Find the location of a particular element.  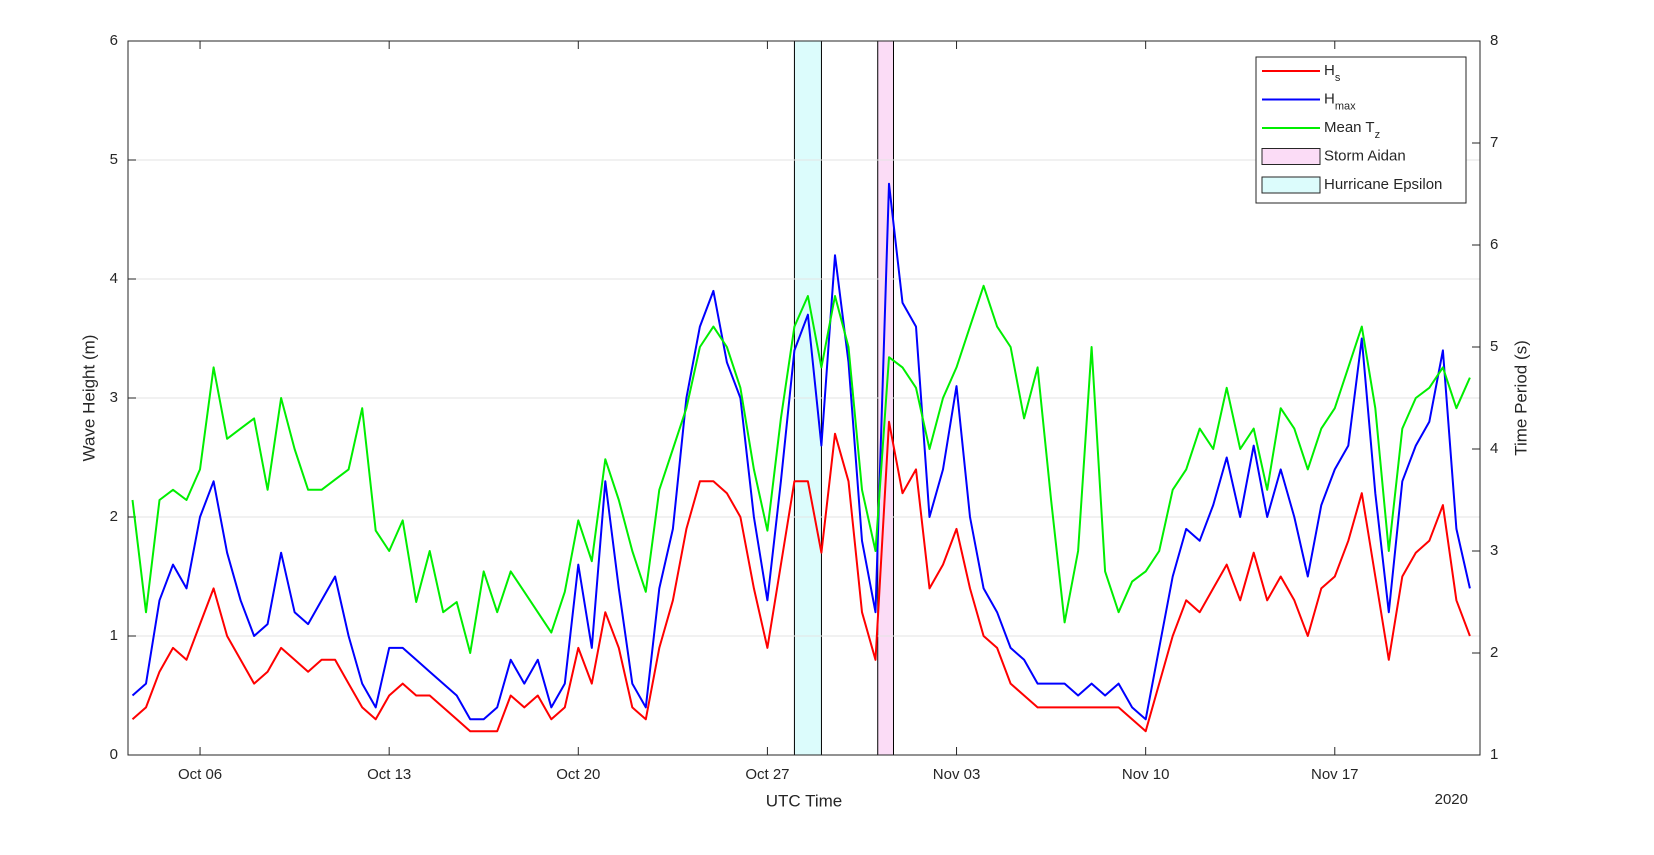

x-tick-label: Oct 27 is located at coordinates (767, 774).